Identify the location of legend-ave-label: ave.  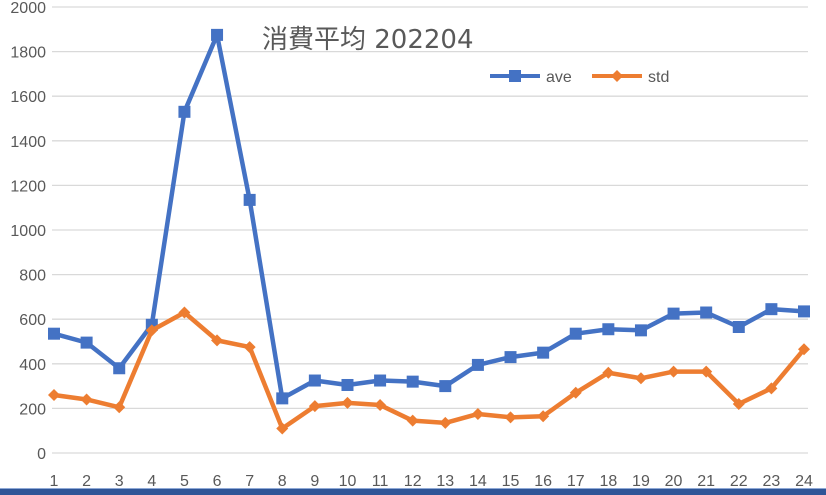
(559, 77).